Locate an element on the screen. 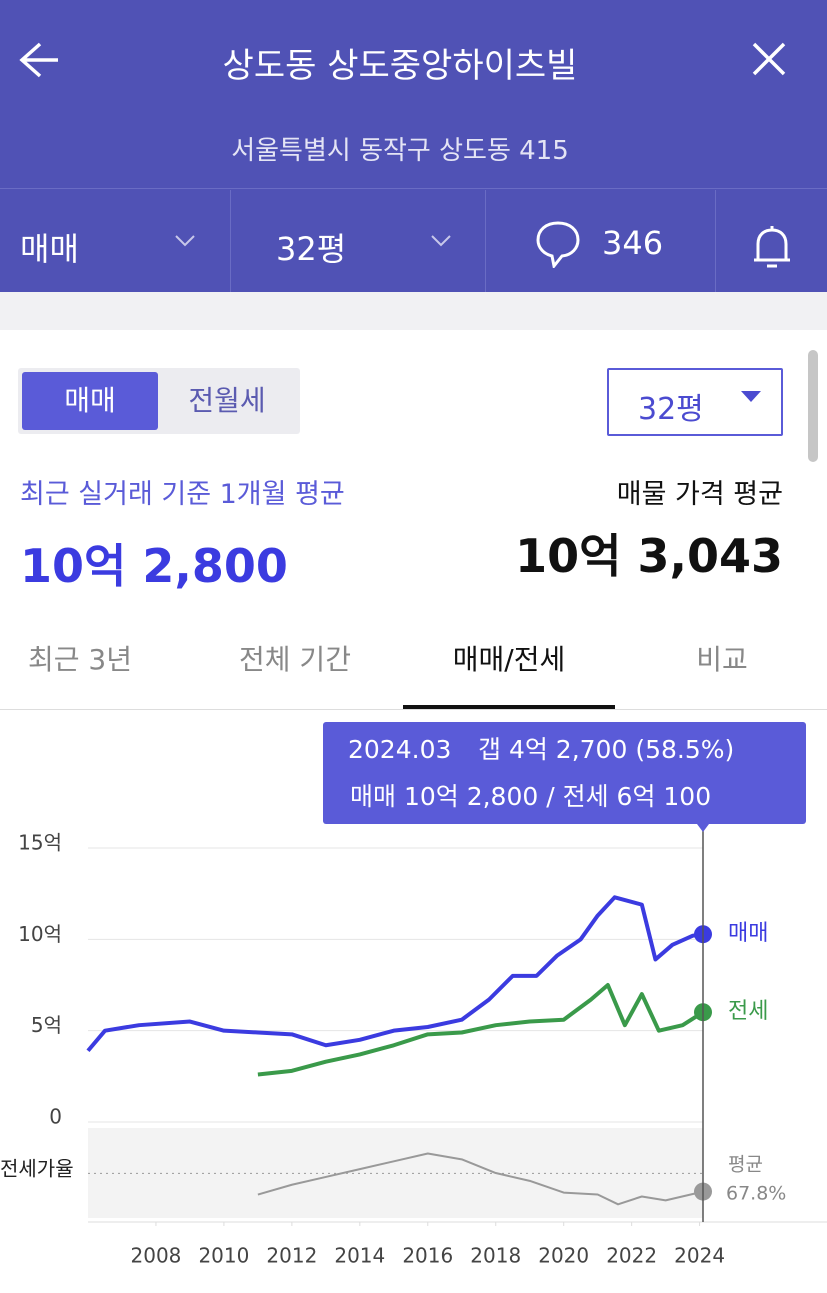 The height and width of the screenshot is (1293, 827). x-tick-label: 2012 is located at coordinates (291, 1256).